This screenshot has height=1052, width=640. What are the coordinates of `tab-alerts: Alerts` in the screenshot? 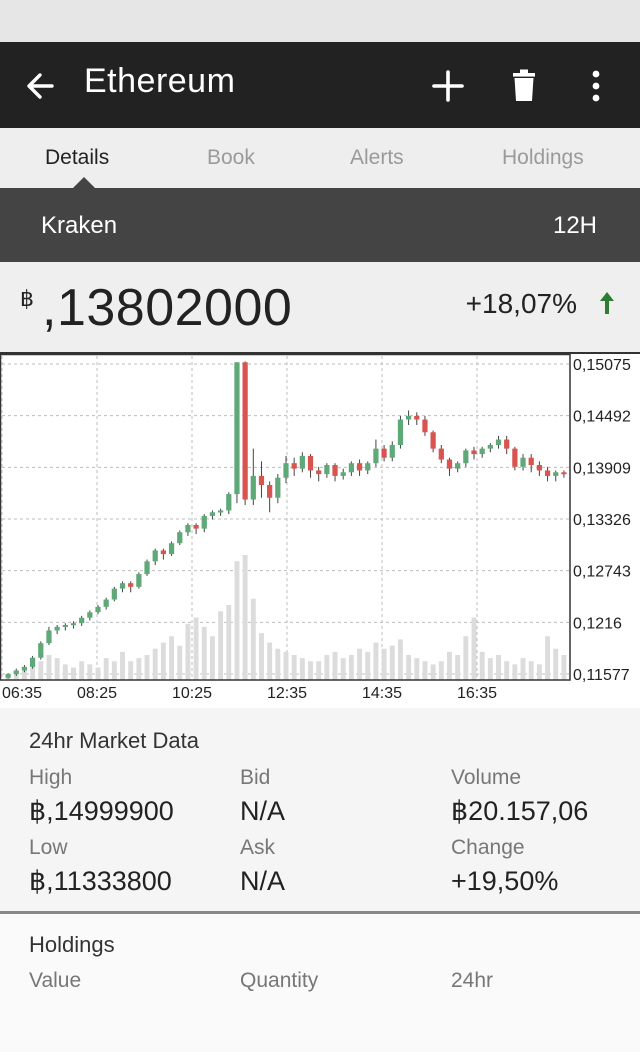 It's located at (377, 157).